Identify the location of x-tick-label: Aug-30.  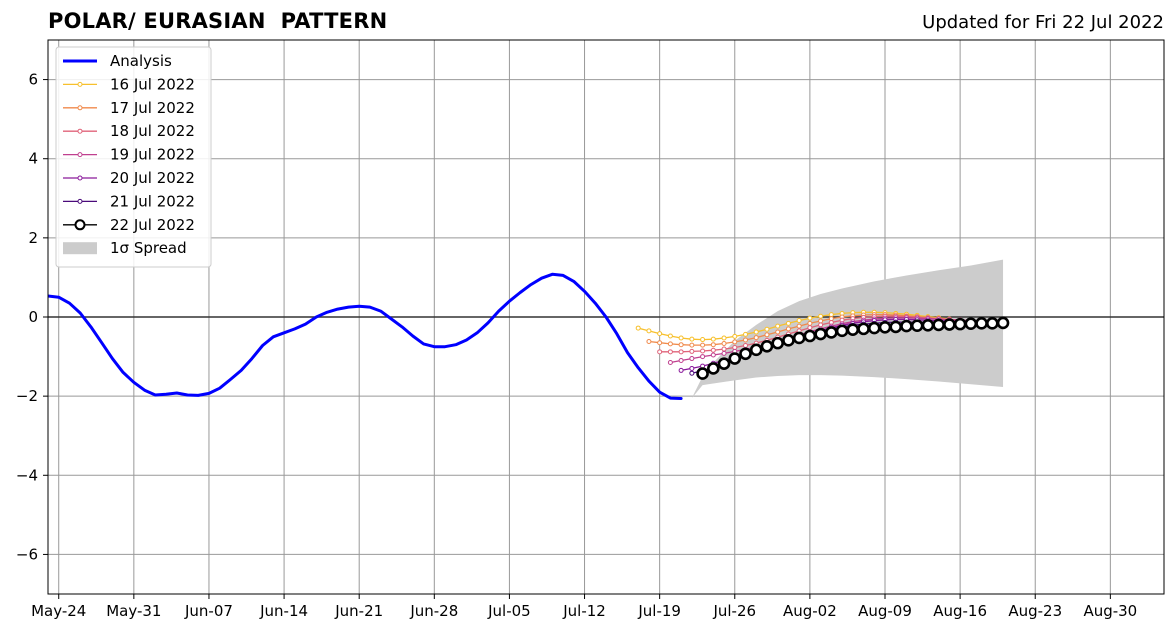
(1110, 611).